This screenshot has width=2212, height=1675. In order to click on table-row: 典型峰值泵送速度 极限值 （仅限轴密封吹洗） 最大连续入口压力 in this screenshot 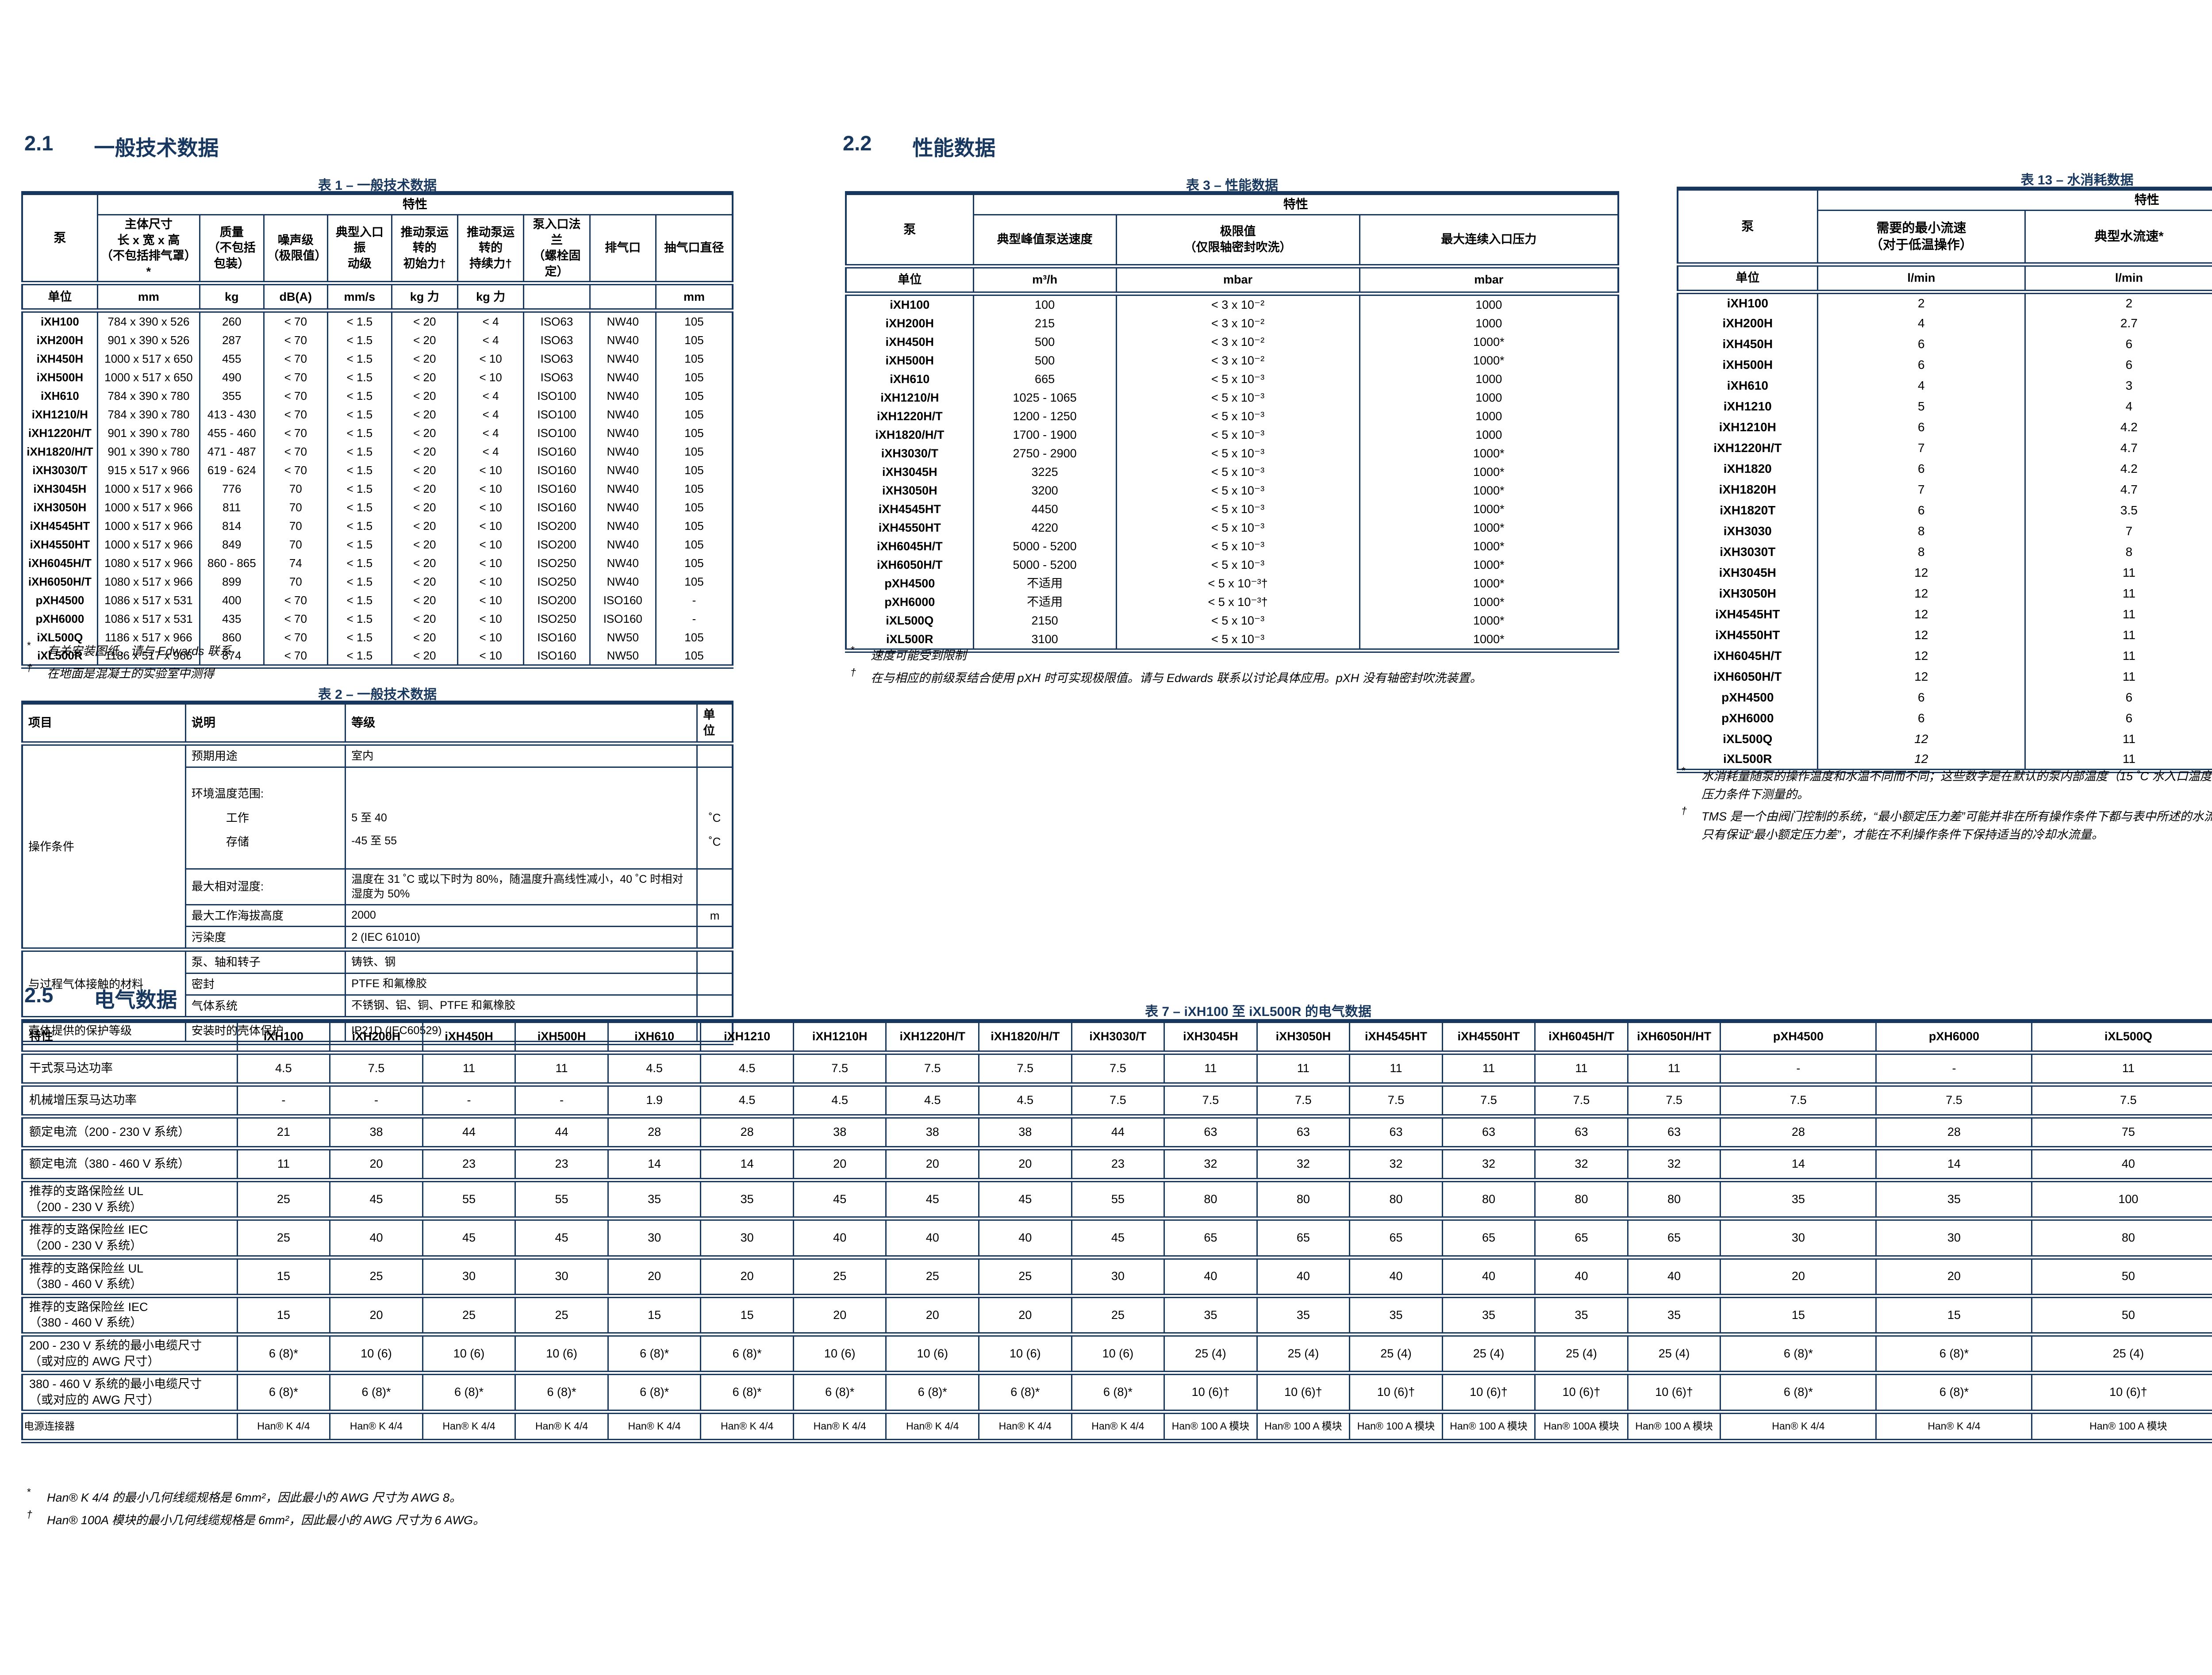, I will do `click(1232, 241)`.